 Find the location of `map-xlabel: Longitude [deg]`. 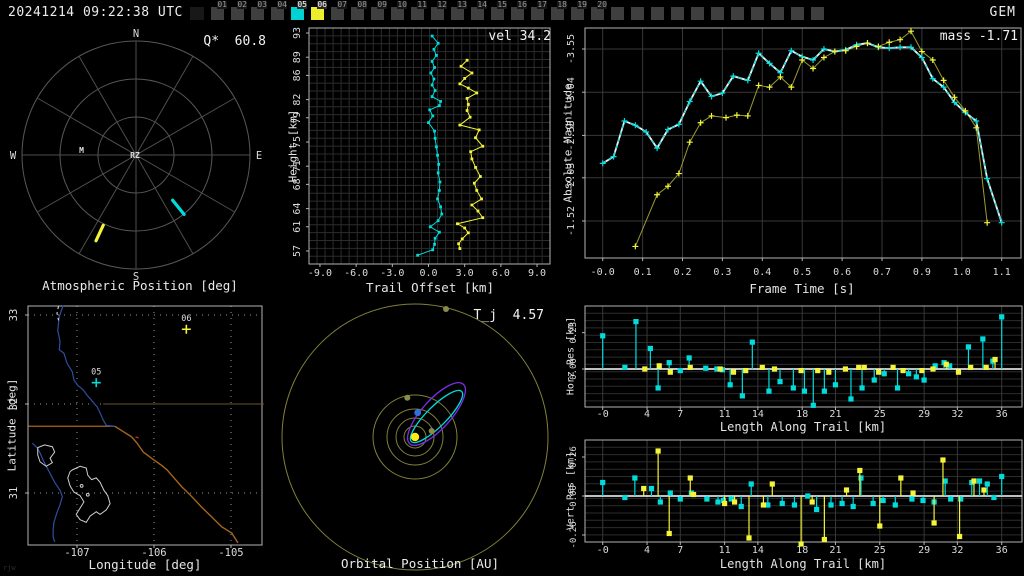

map-xlabel: Longitude [deg] is located at coordinates (145, 564).